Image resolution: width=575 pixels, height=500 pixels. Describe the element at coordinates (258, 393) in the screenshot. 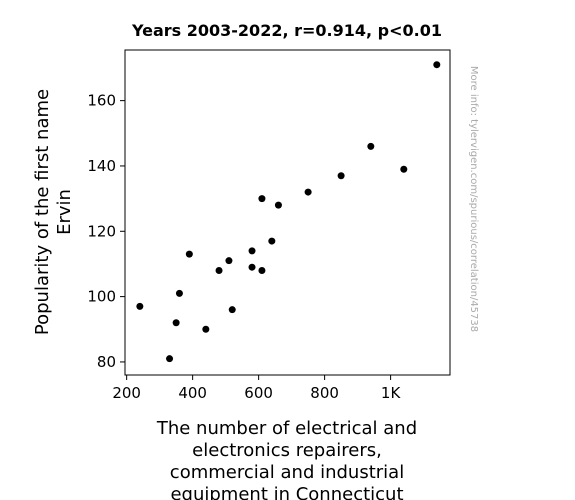

I see `x-tick-label: 600` at that location.